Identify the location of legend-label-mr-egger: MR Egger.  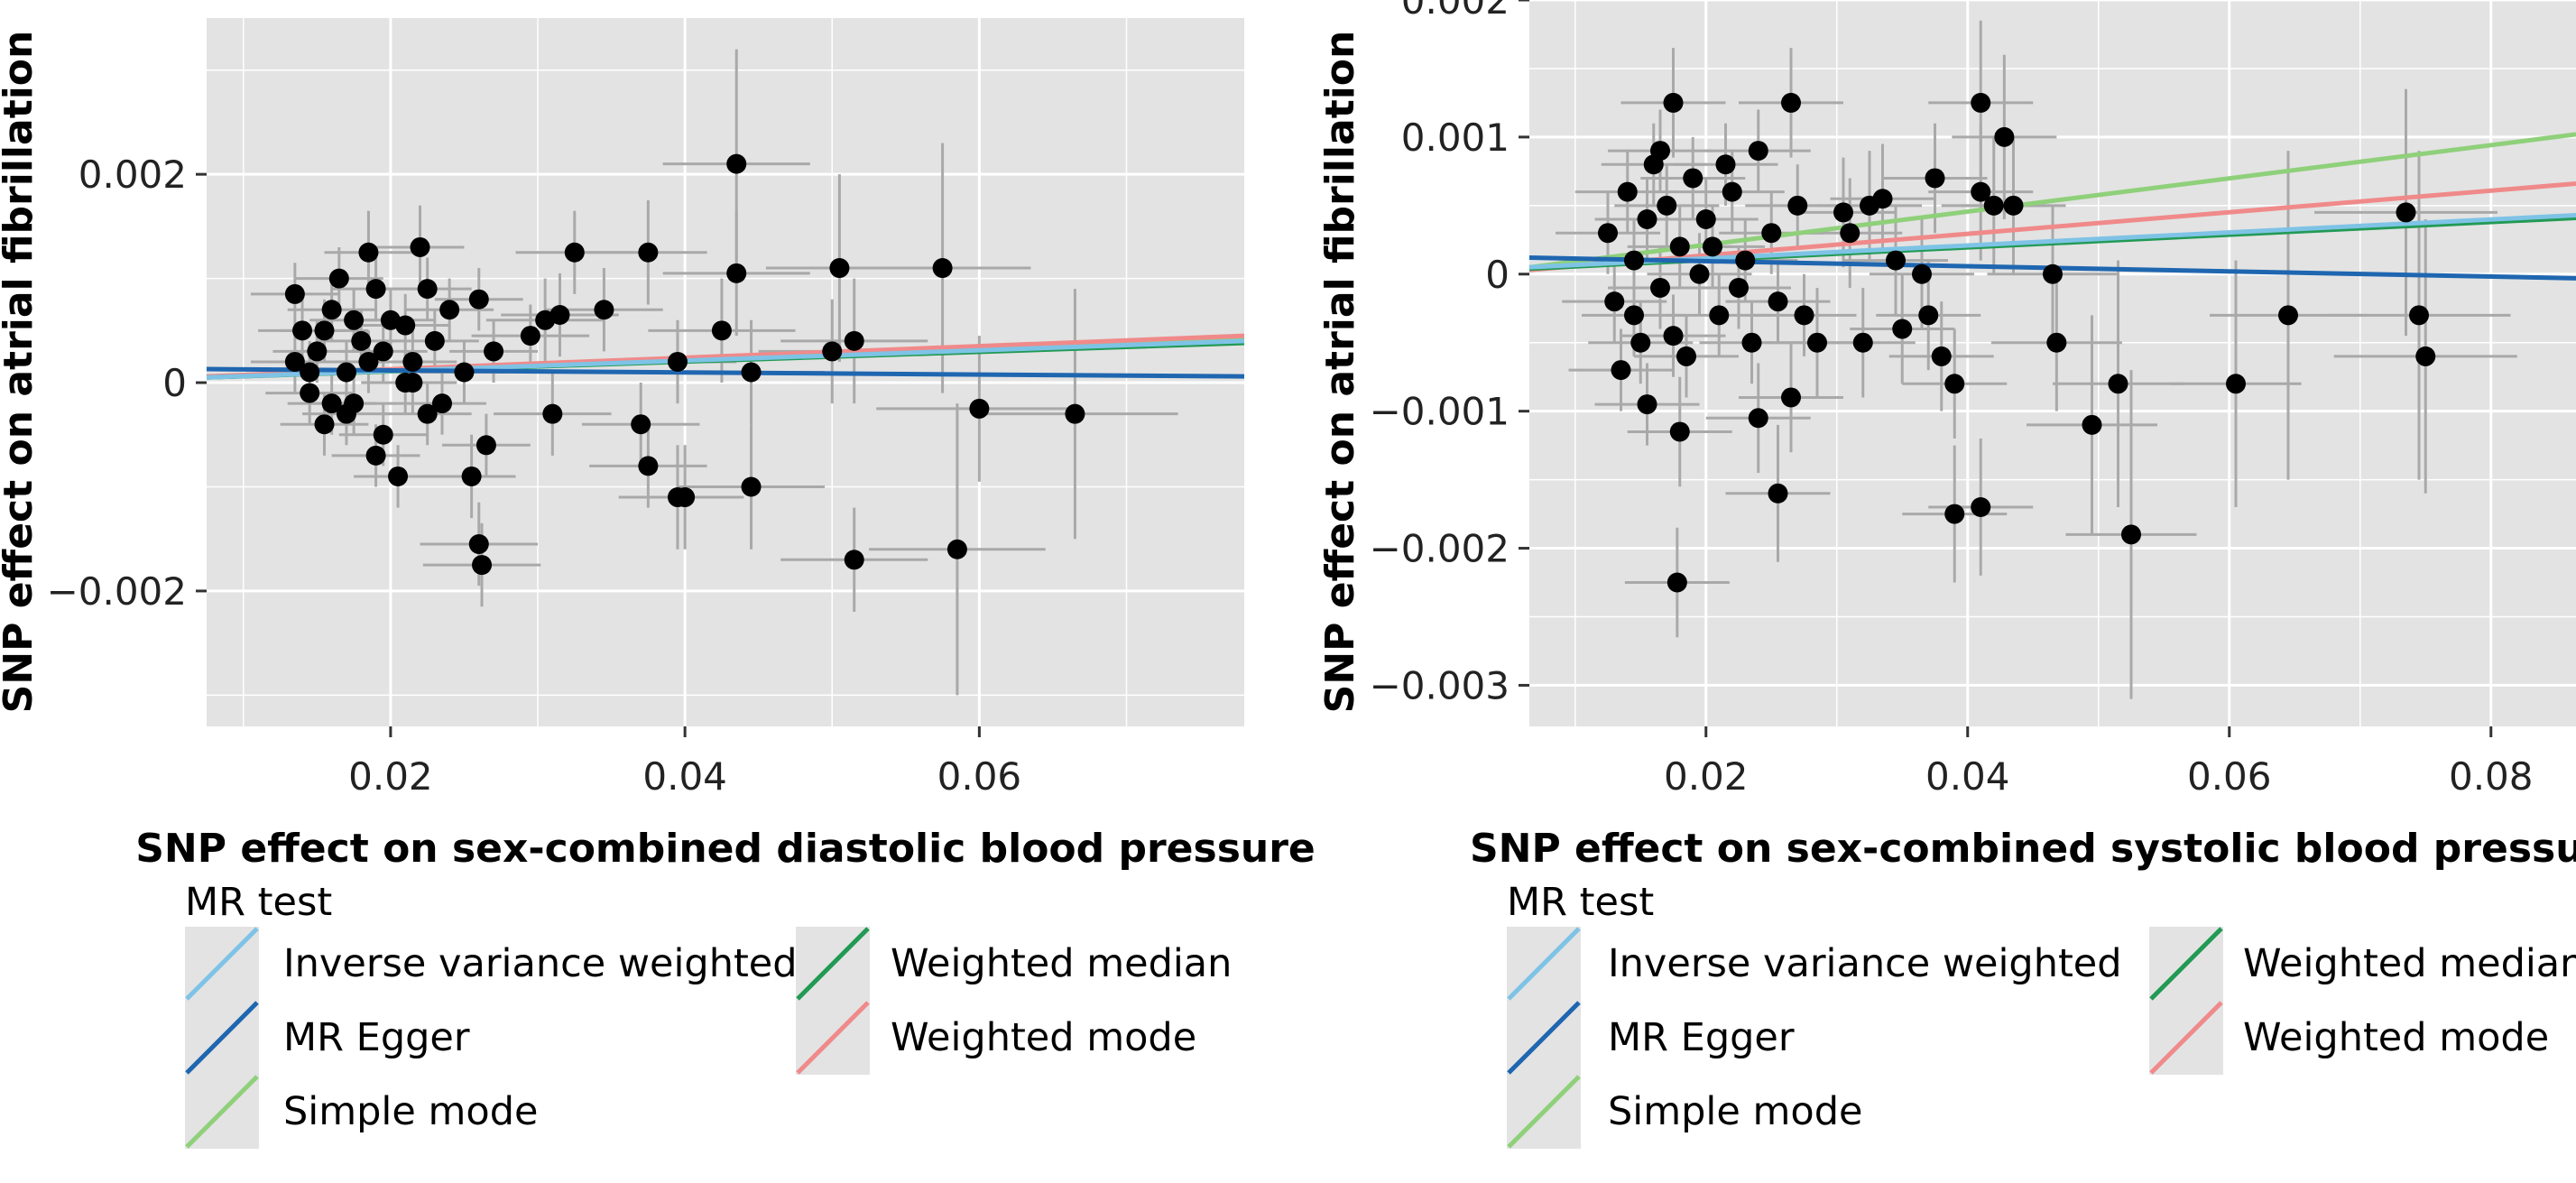
(1701, 1037).